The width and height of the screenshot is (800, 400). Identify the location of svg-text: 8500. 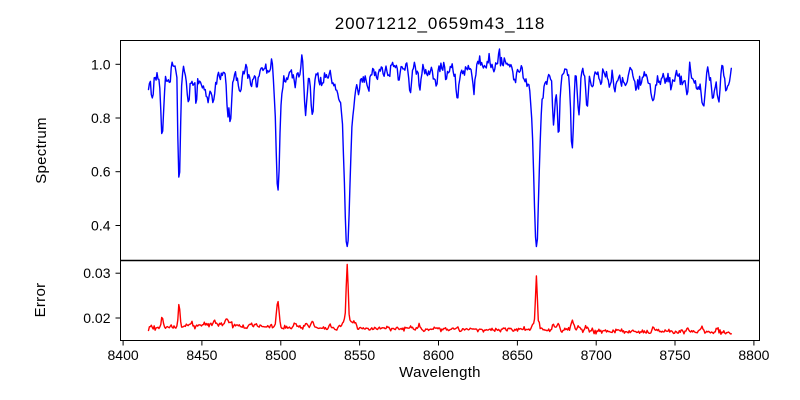
(280, 355).